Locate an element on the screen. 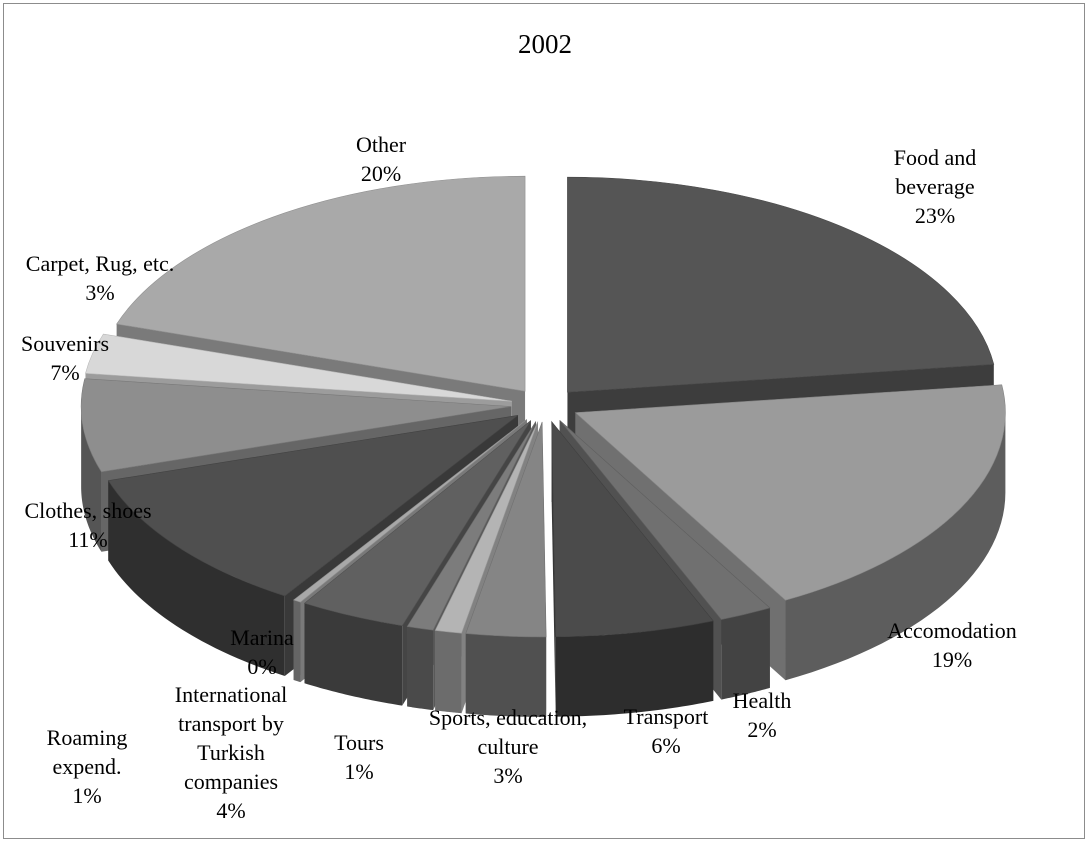  slice-rim-transport is located at coordinates (634, 668).